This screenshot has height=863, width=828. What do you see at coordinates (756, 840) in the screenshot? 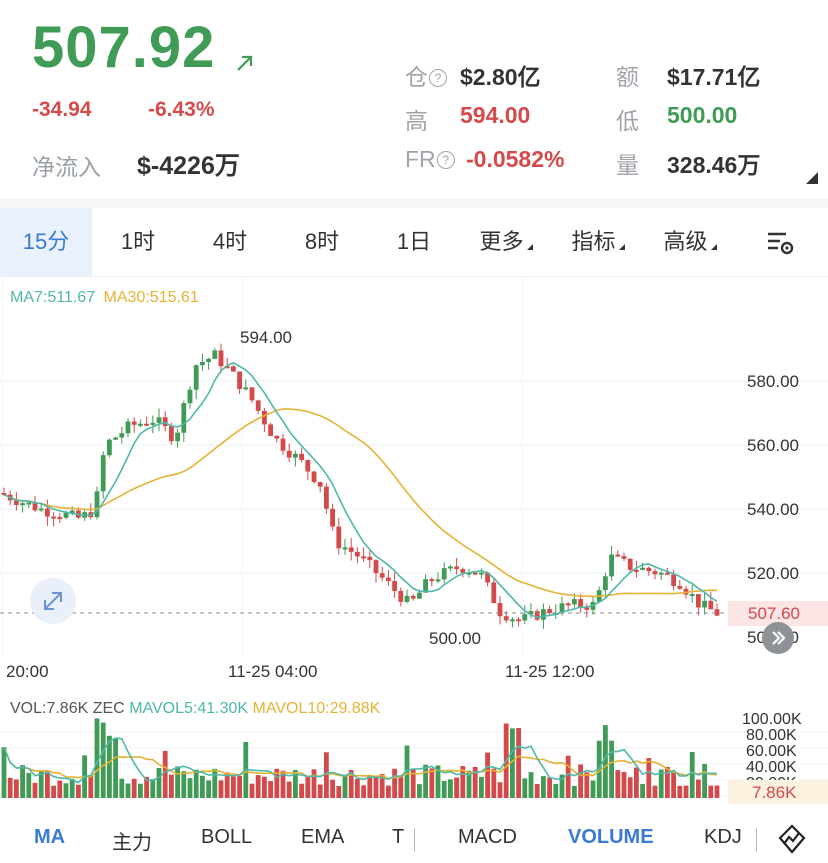
I see `tab-divider` at bounding box center [756, 840].